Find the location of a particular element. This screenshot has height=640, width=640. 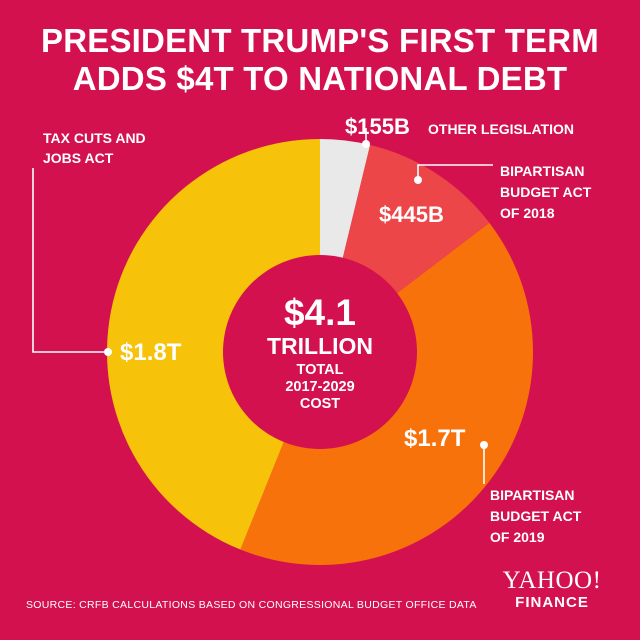

leader-dot-bba2019 is located at coordinates (484, 445).